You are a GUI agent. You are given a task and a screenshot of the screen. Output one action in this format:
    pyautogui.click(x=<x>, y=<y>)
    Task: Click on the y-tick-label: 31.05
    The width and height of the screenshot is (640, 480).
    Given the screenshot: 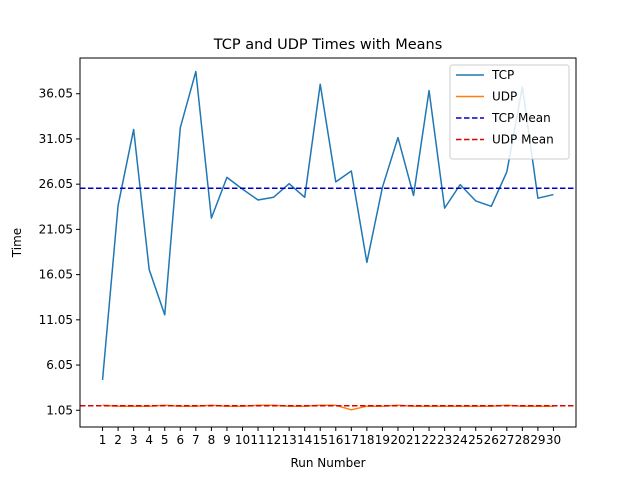 What is the action you would take?
    pyautogui.click(x=56, y=139)
    